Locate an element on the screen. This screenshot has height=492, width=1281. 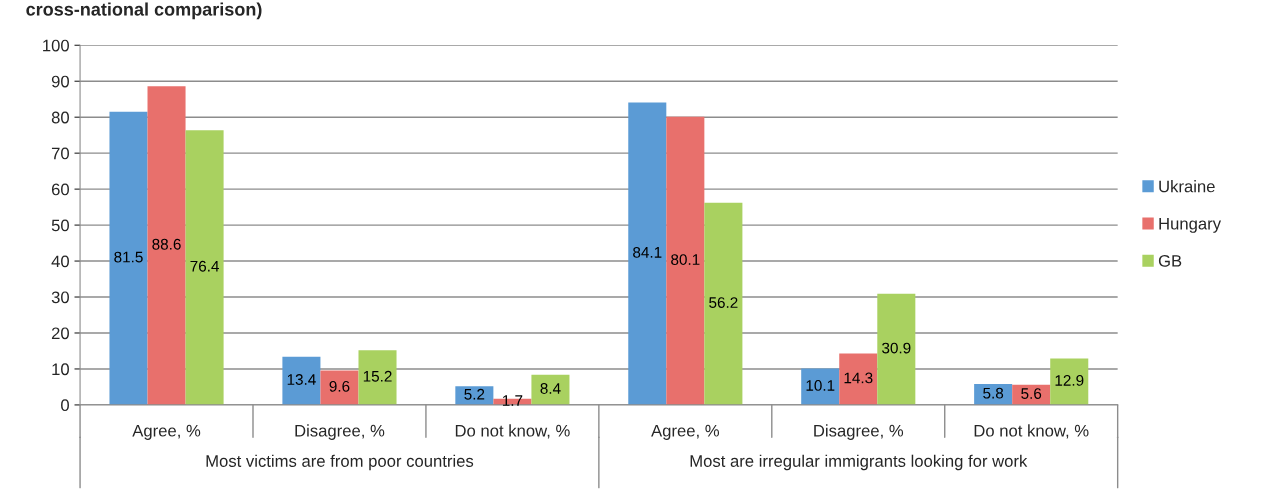
data-label: 13.4 is located at coordinates (301, 379).